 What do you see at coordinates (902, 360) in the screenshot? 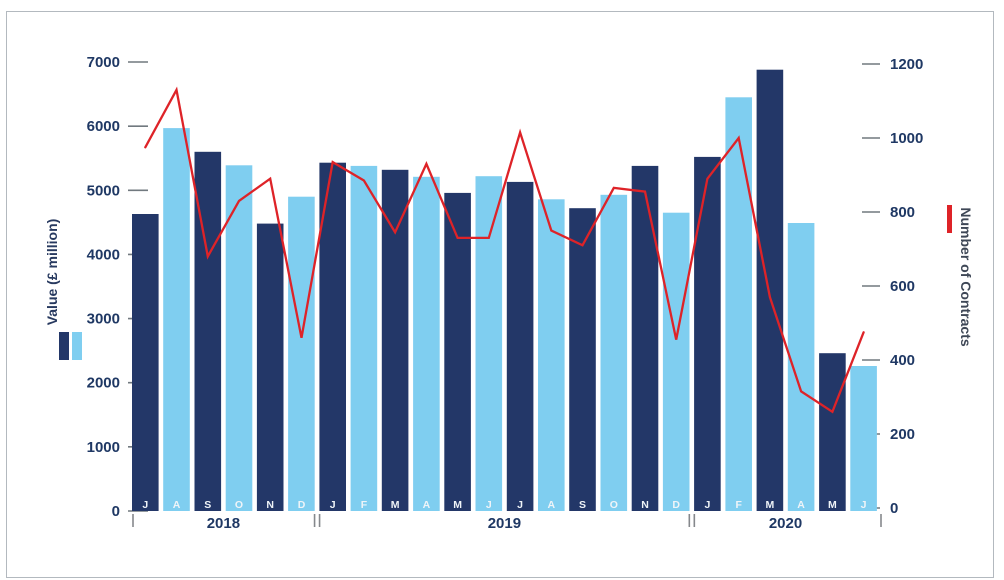
I see `right-axis-tick-label: 400` at bounding box center [902, 360].